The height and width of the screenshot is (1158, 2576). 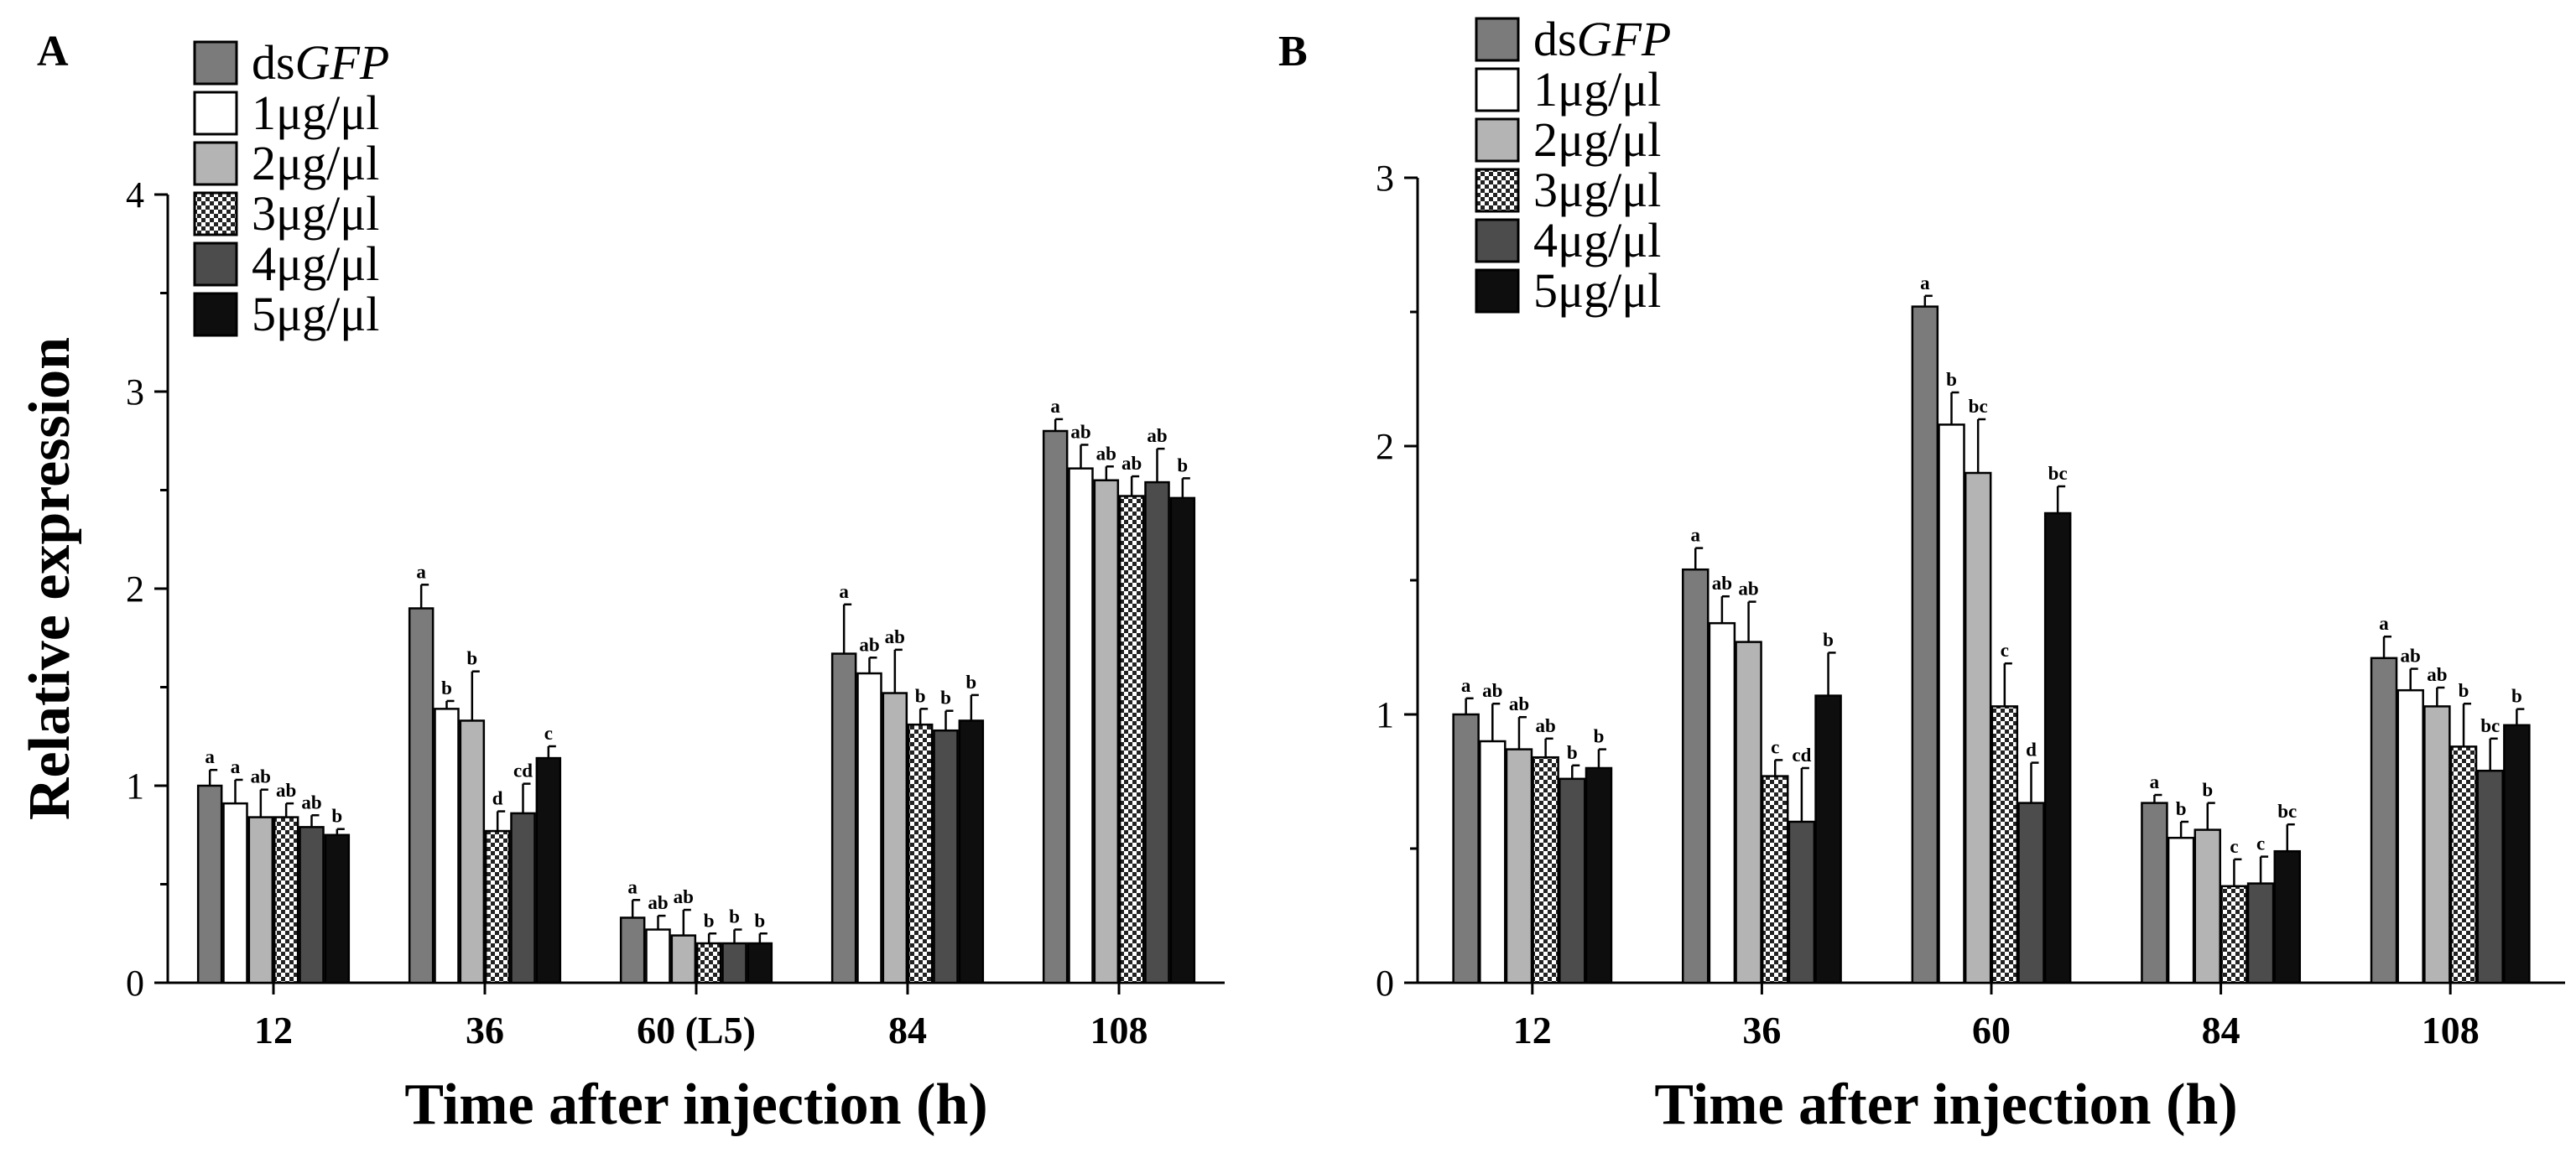 What do you see at coordinates (315, 163) in the screenshot?
I see `legend-label: 2μg/μl` at bounding box center [315, 163].